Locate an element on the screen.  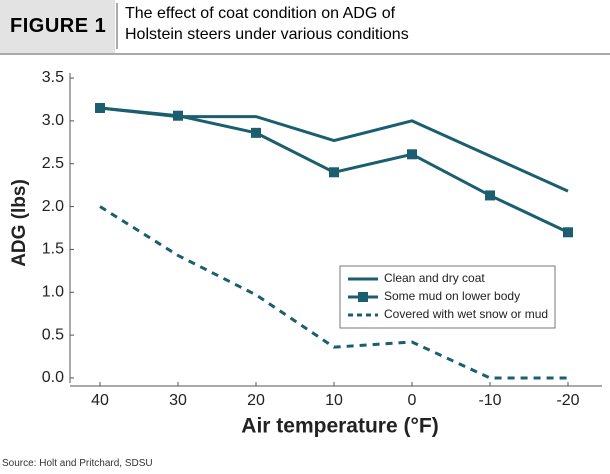
x-tick-label: -20 is located at coordinates (567, 400).